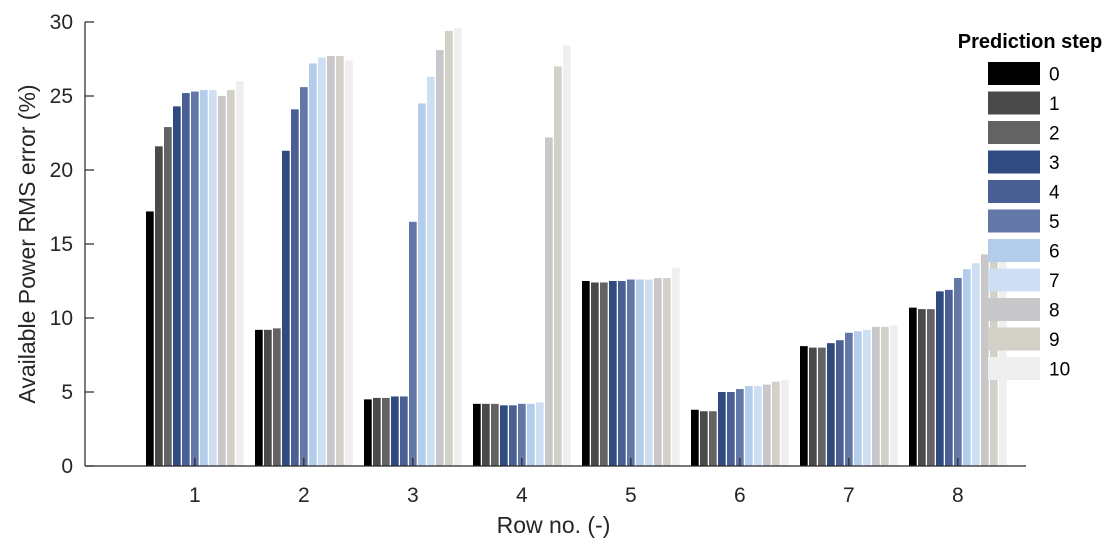 This screenshot has height=543, width=1114. Describe the element at coordinates (1059, 370) in the screenshot. I see `legend-label-10: 10` at that location.